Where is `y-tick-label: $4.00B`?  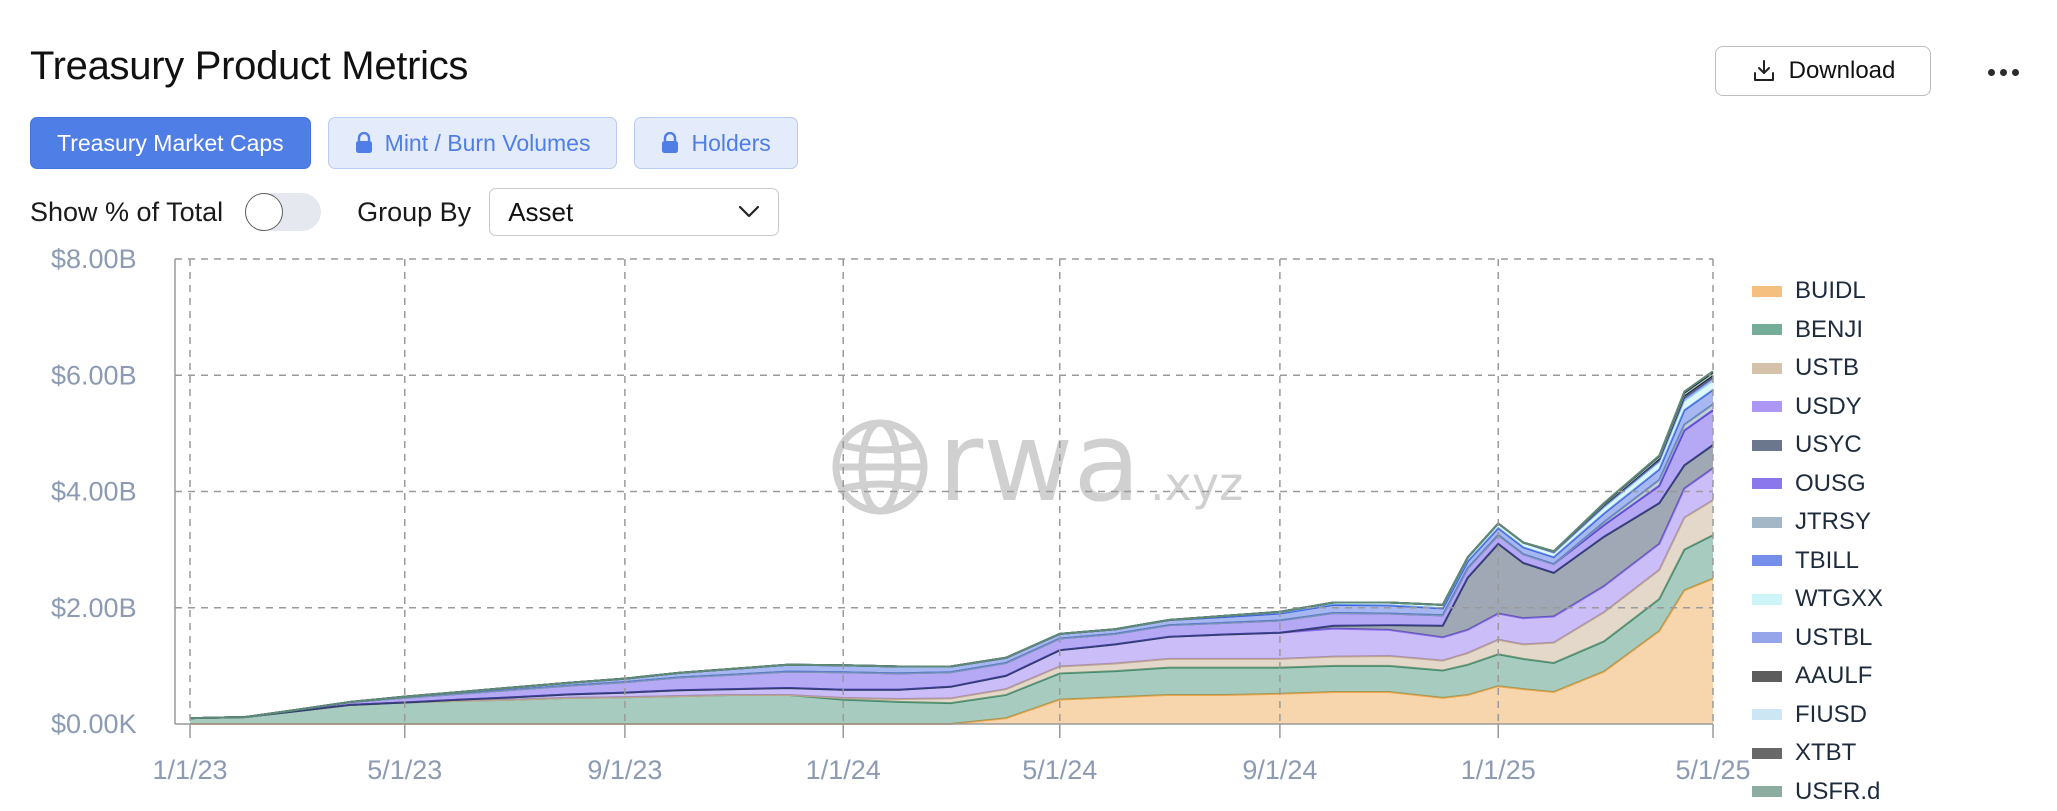
y-tick-label: $4.00B is located at coordinates (94, 492).